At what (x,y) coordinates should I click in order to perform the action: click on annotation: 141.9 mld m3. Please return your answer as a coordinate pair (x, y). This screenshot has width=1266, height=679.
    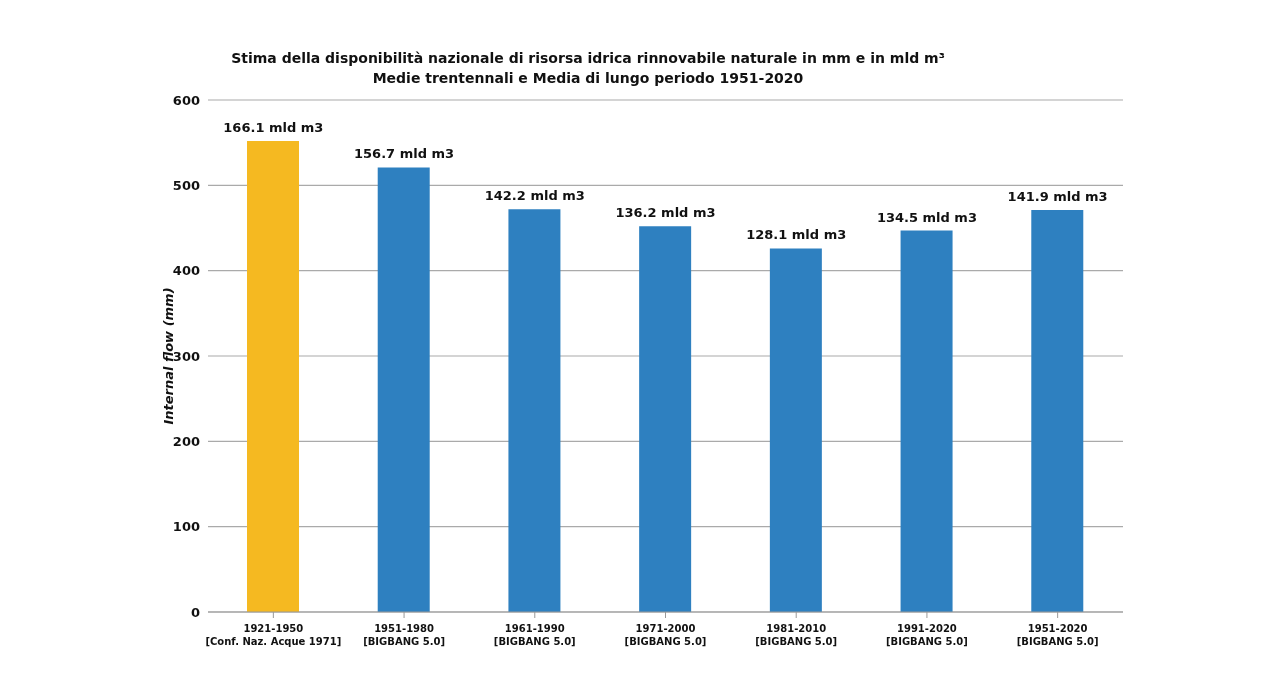
    Looking at the image, I should click on (1057, 197).